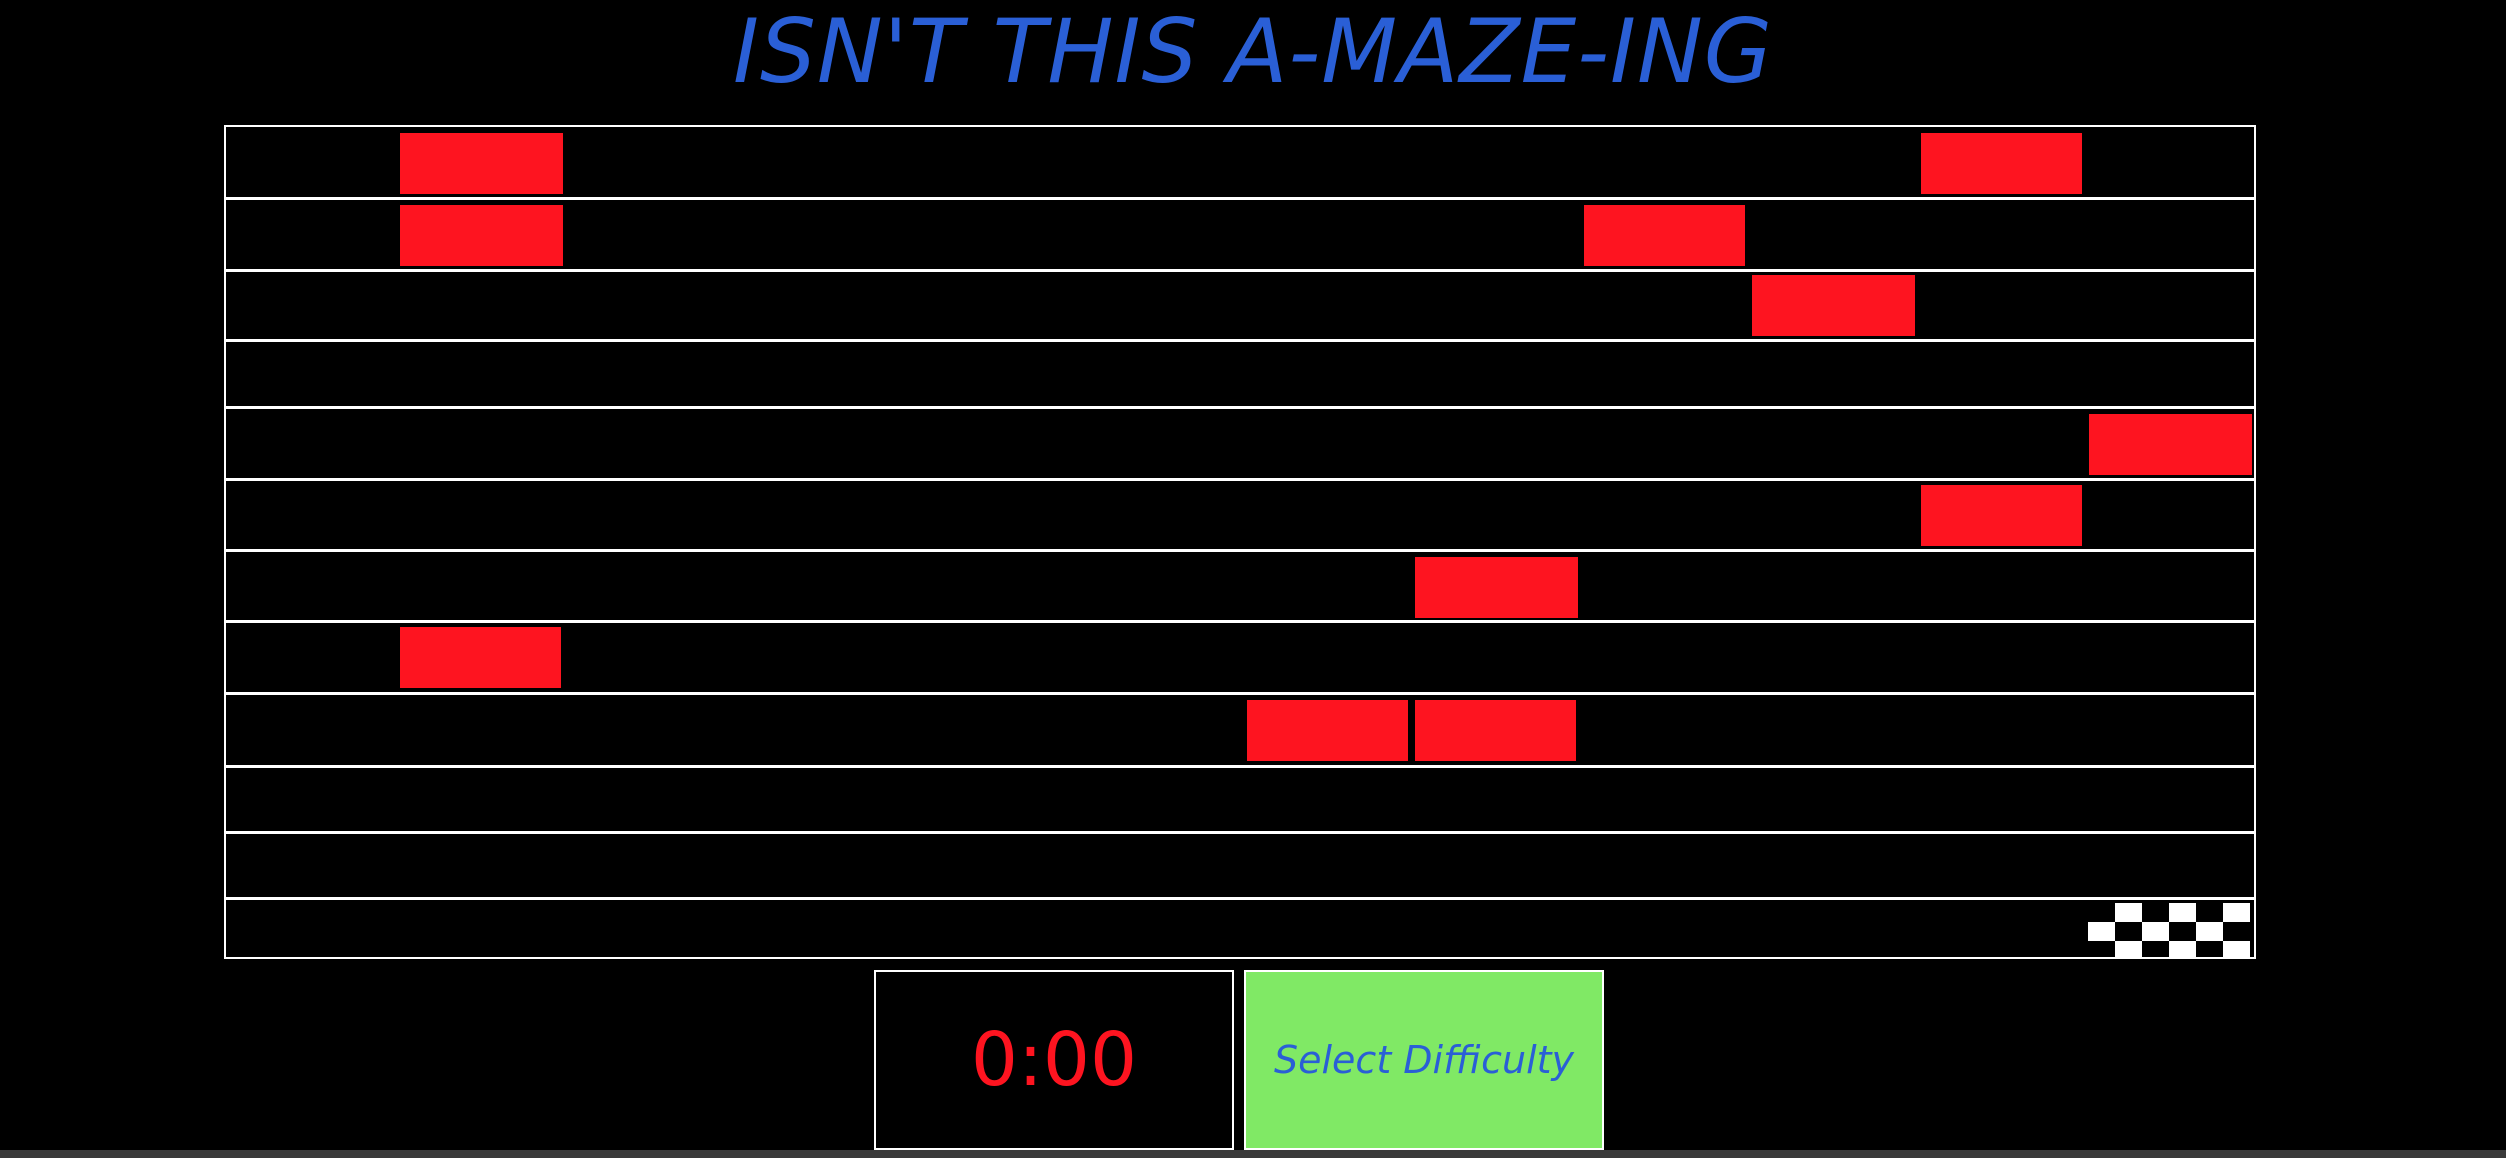  Describe the element at coordinates (1253, 51) in the screenshot. I see `game-title: ISN'T THIS A-MAZE-ING` at that location.